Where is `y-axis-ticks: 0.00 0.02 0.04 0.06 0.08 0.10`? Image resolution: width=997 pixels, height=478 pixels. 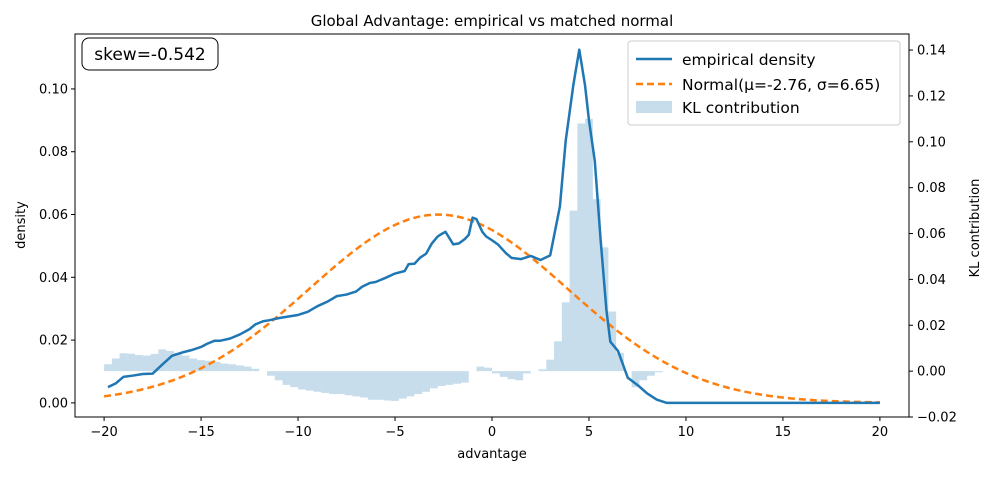 y-axis-ticks: 0.00 0.02 0.04 0.06 0.08 0.10 is located at coordinates (57, 246).